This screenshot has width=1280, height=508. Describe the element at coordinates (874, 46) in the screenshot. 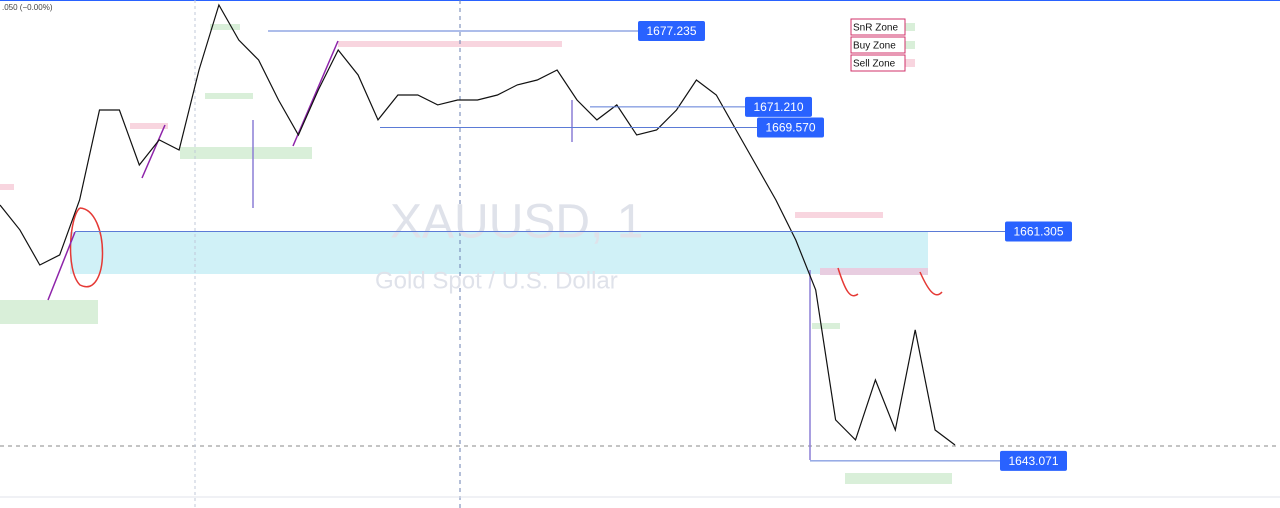

I see `legend-label: Buy Zone` at that location.